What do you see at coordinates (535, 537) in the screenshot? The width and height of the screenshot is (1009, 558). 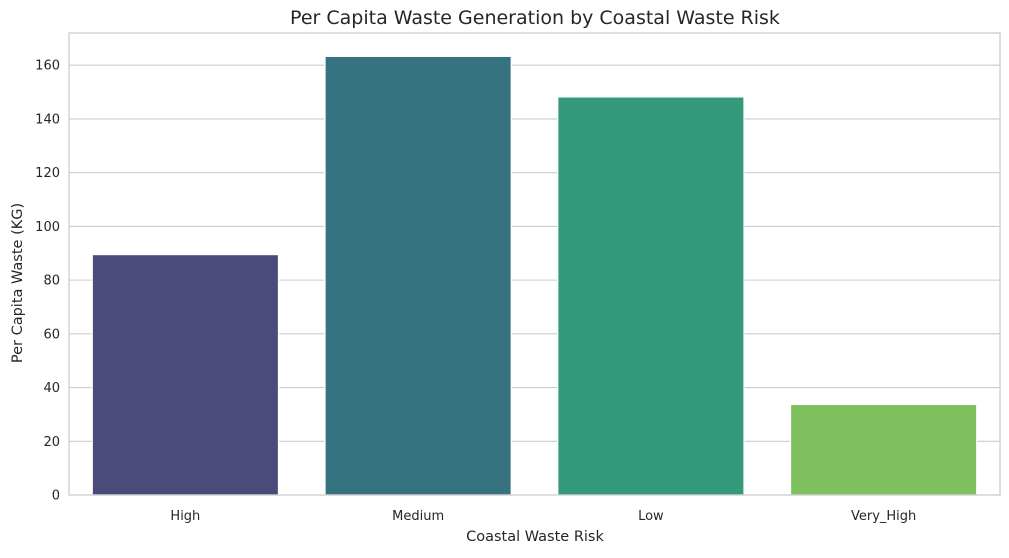 I see `x-axis-title: Coastal Waste Risk` at bounding box center [535, 537].